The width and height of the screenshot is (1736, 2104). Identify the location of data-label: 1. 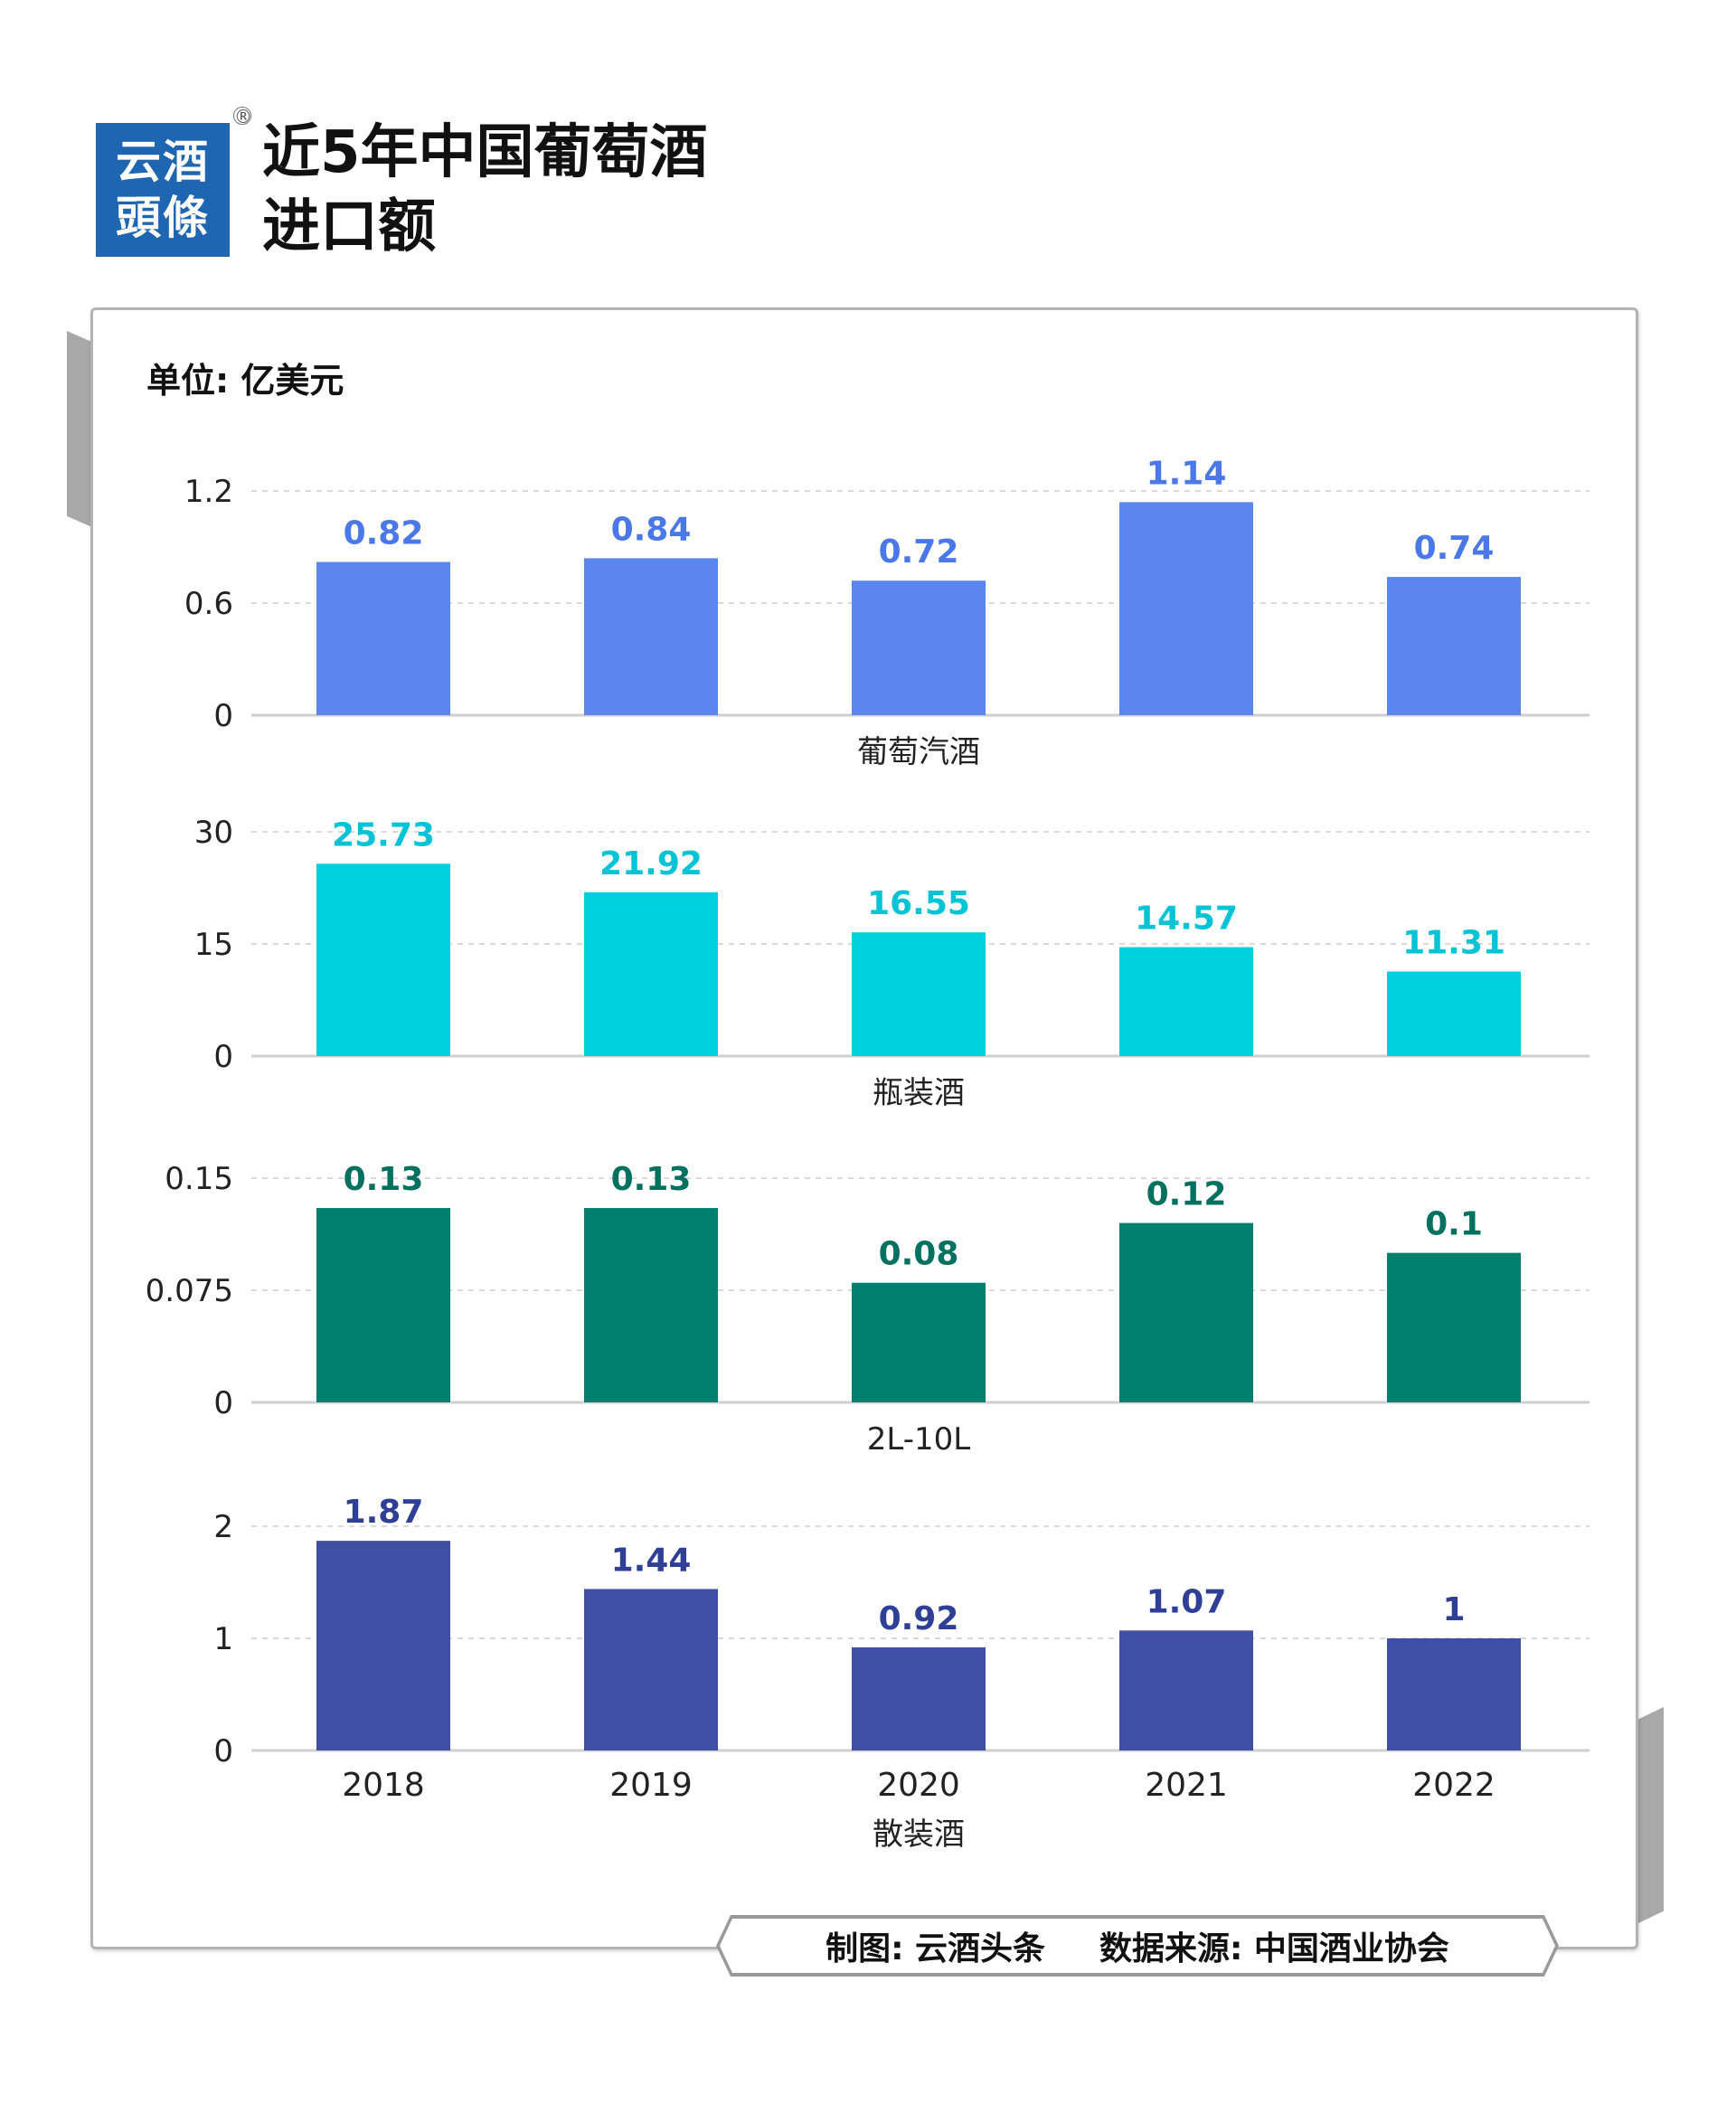
(1454, 1609).